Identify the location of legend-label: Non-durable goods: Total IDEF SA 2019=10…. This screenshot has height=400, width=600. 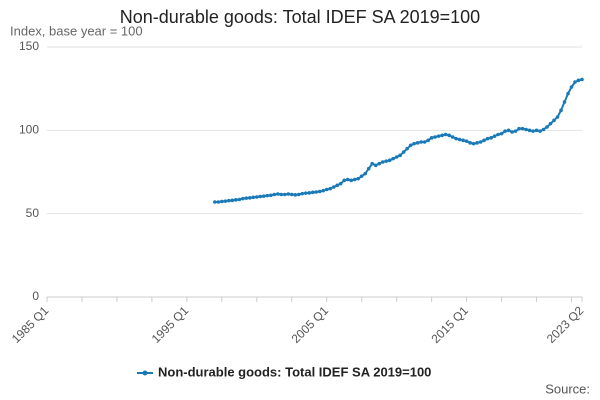
(294, 371).